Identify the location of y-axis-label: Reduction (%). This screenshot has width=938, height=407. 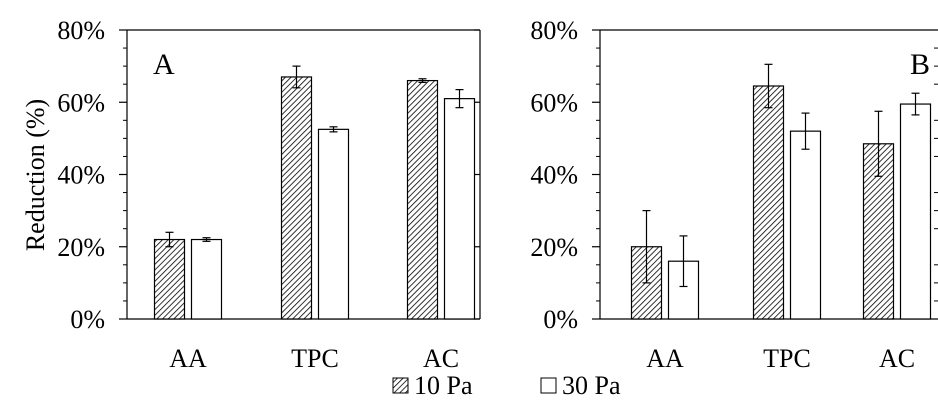
(35, 175).